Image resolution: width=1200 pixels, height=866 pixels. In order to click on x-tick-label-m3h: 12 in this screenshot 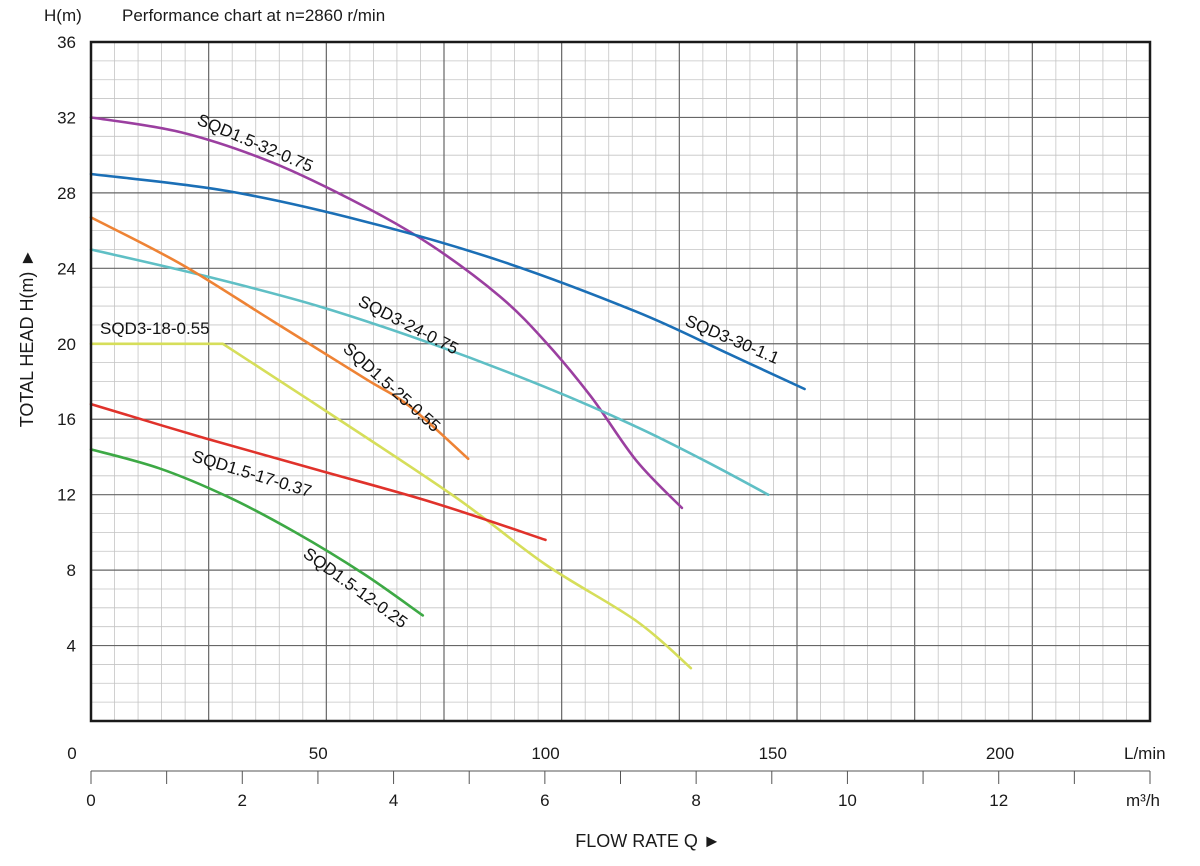, I will do `click(998, 800)`.